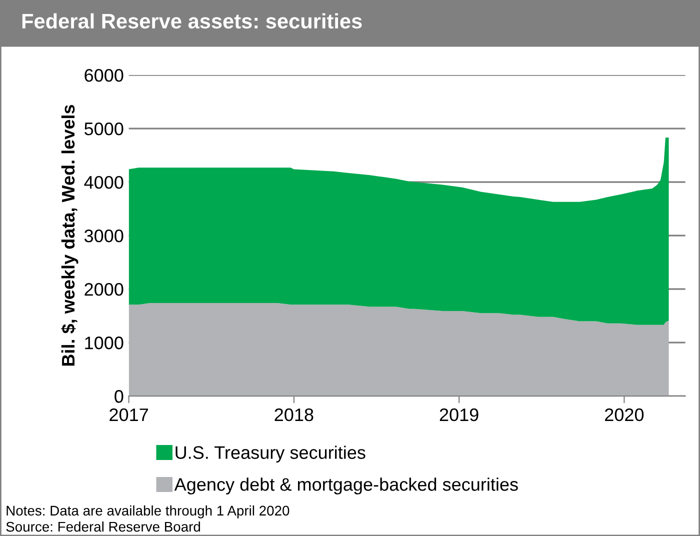 This screenshot has width=700, height=536. What do you see at coordinates (104, 343) in the screenshot?
I see `y-tick-label: 1000` at bounding box center [104, 343].